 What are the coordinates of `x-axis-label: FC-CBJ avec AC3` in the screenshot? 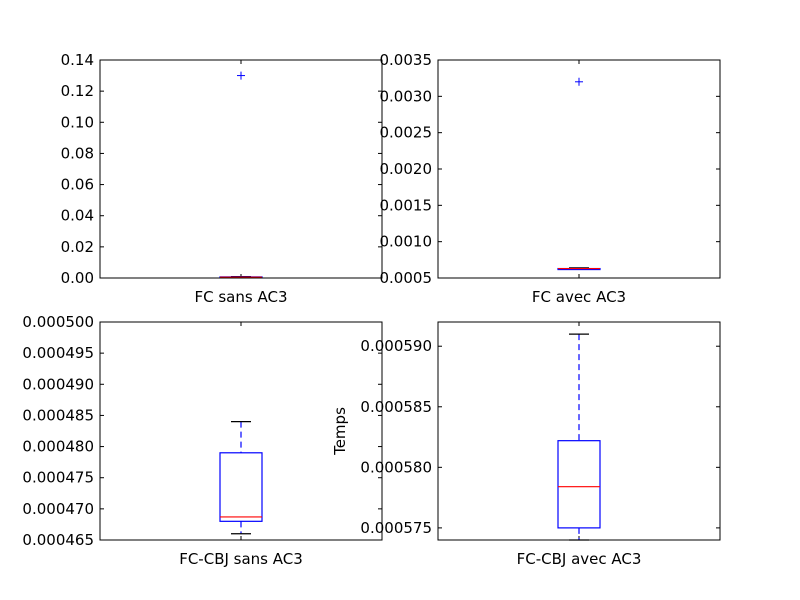 It's located at (579, 559).